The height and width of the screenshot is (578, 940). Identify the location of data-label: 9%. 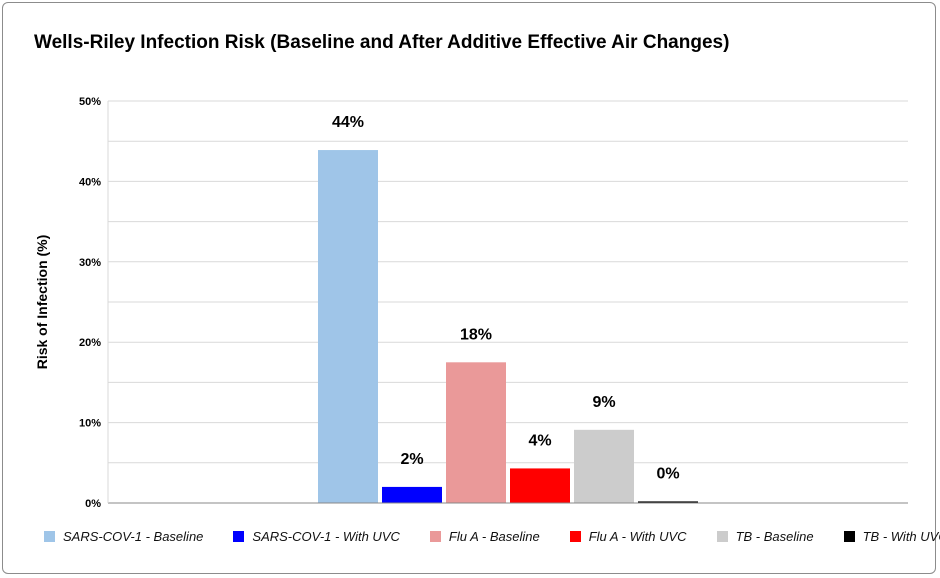
(603, 402).